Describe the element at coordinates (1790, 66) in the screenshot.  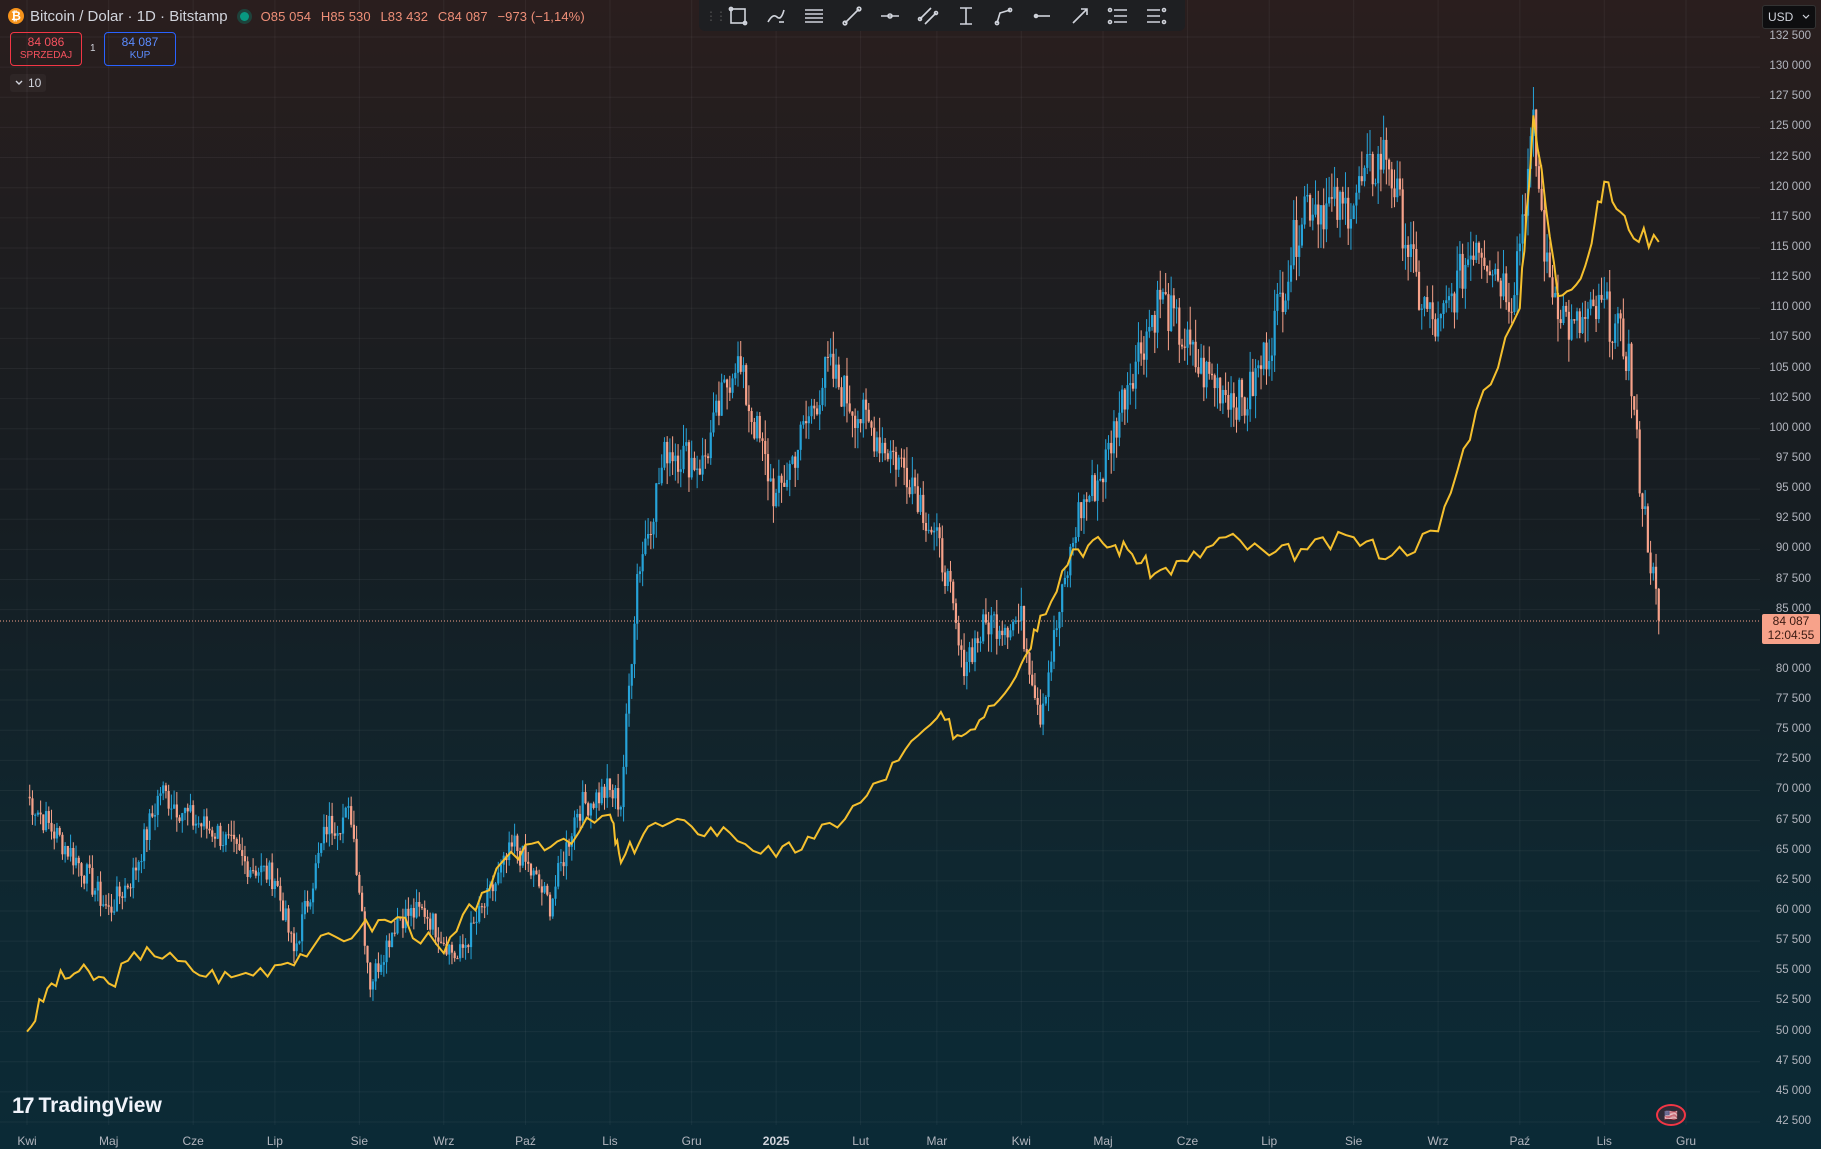
I see `price-axis-label: 130 000` at that location.